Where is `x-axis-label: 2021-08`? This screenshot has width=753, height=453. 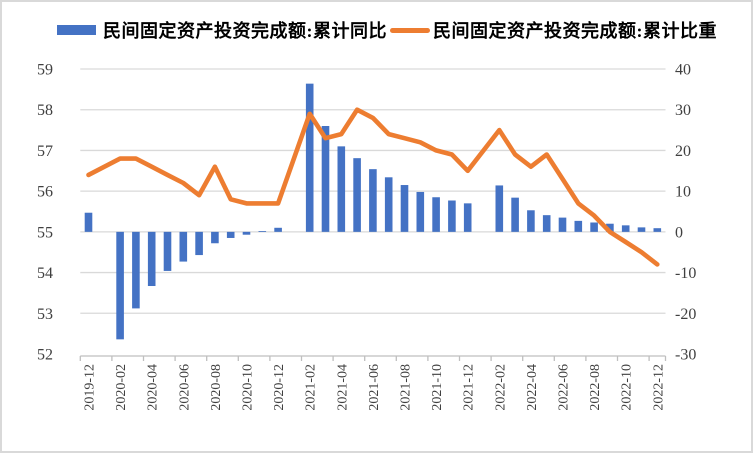 x-axis-label: 2021-08 is located at coordinates (406, 387).